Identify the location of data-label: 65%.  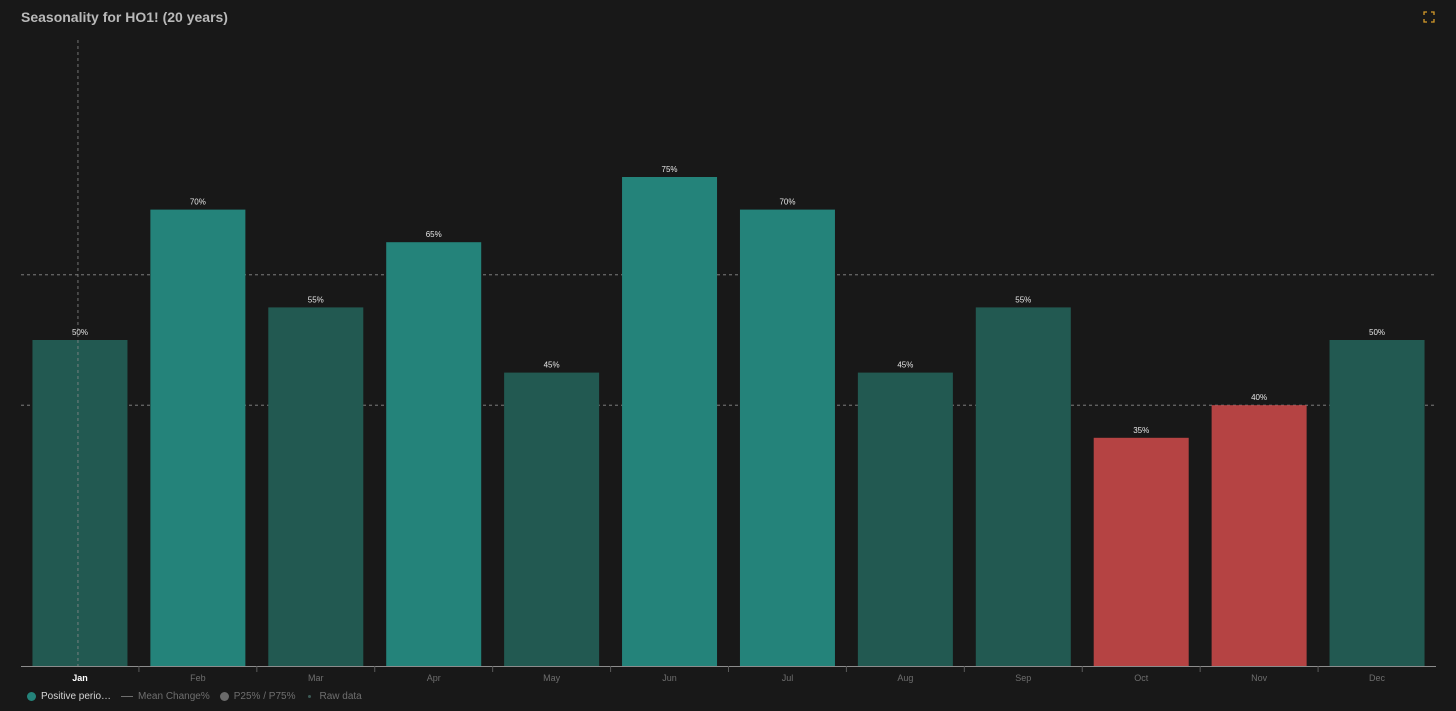
(434, 234).